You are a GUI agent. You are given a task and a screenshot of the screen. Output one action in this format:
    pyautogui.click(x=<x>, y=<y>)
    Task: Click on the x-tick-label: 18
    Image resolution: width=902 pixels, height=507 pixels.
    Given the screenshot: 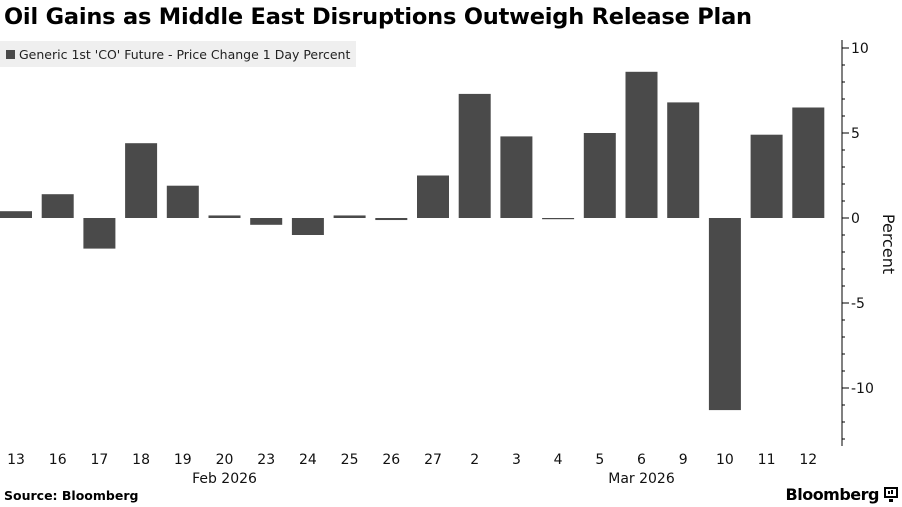 What is the action you would take?
    pyautogui.click(x=141, y=460)
    